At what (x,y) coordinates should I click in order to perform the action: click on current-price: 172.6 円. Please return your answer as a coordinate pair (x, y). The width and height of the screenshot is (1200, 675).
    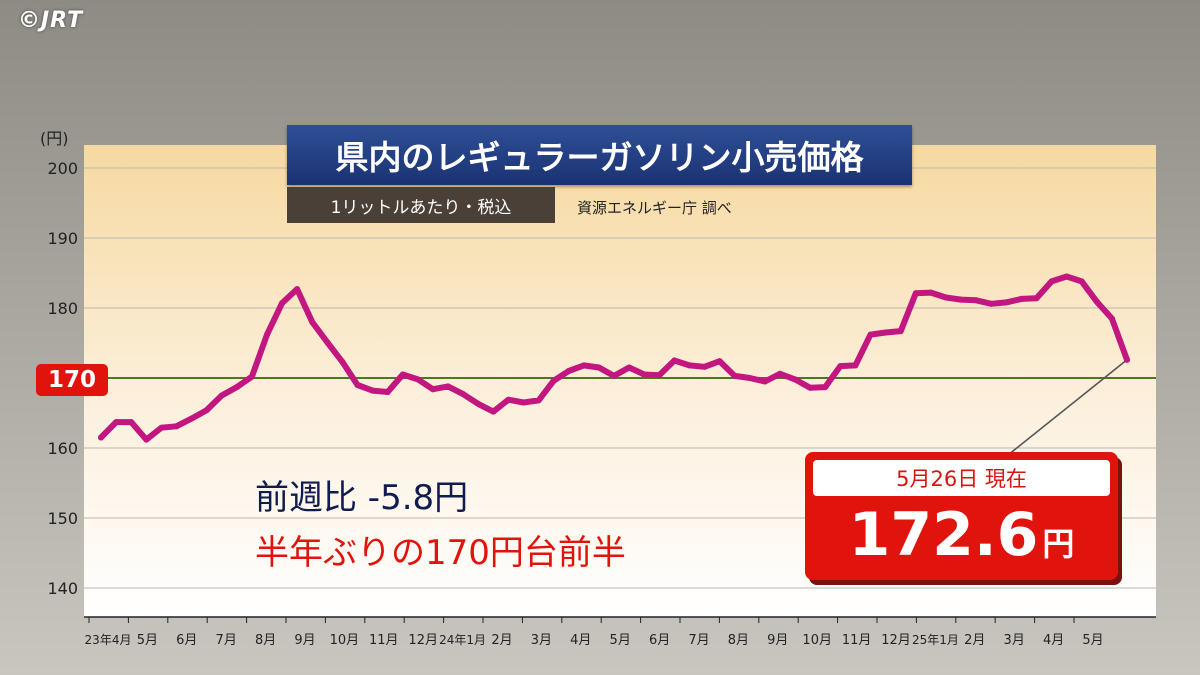
    Looking at the image, I should click on (961, 539).